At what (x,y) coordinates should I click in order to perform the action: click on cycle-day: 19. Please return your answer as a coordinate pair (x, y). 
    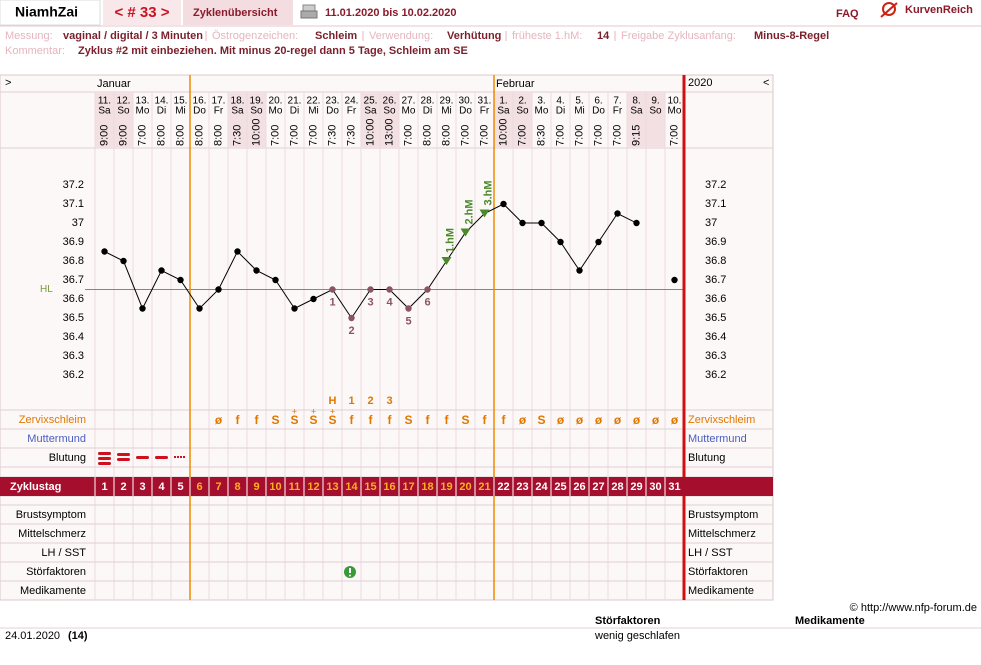
    Looking at the image, I should click on (446, 487).